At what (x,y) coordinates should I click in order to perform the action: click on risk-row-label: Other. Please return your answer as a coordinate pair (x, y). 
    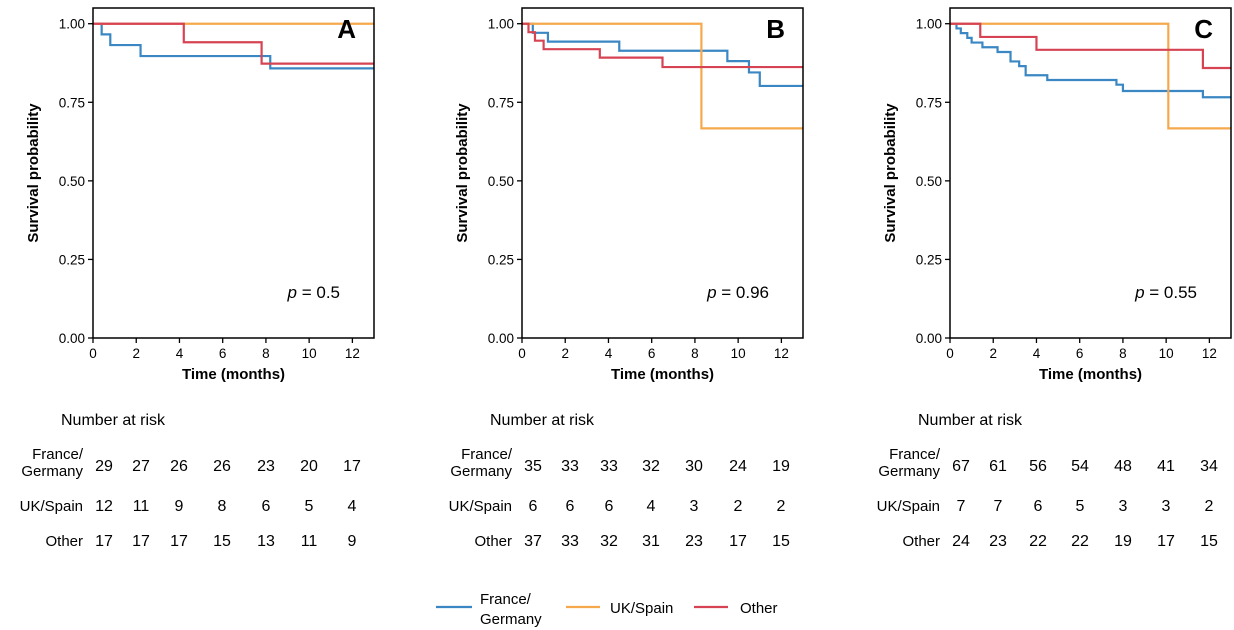
    Looking at the image, I should click on (64, 541).